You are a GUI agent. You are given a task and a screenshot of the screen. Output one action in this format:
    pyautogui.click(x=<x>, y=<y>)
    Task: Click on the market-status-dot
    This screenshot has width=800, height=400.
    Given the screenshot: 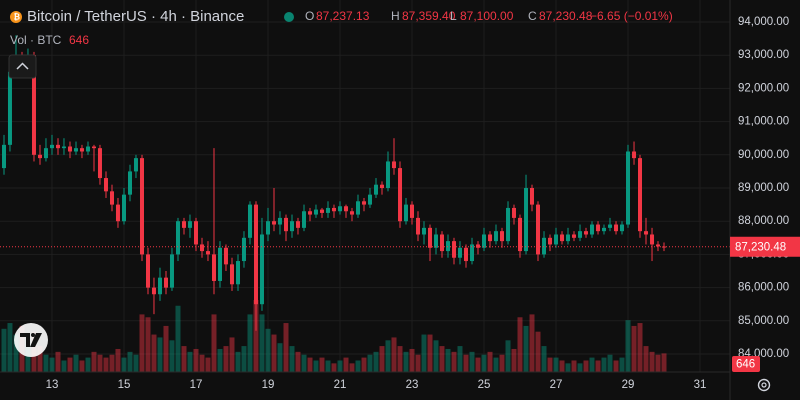 What is the action you would take?
    pyautogui.click(x=289, y=17)
    